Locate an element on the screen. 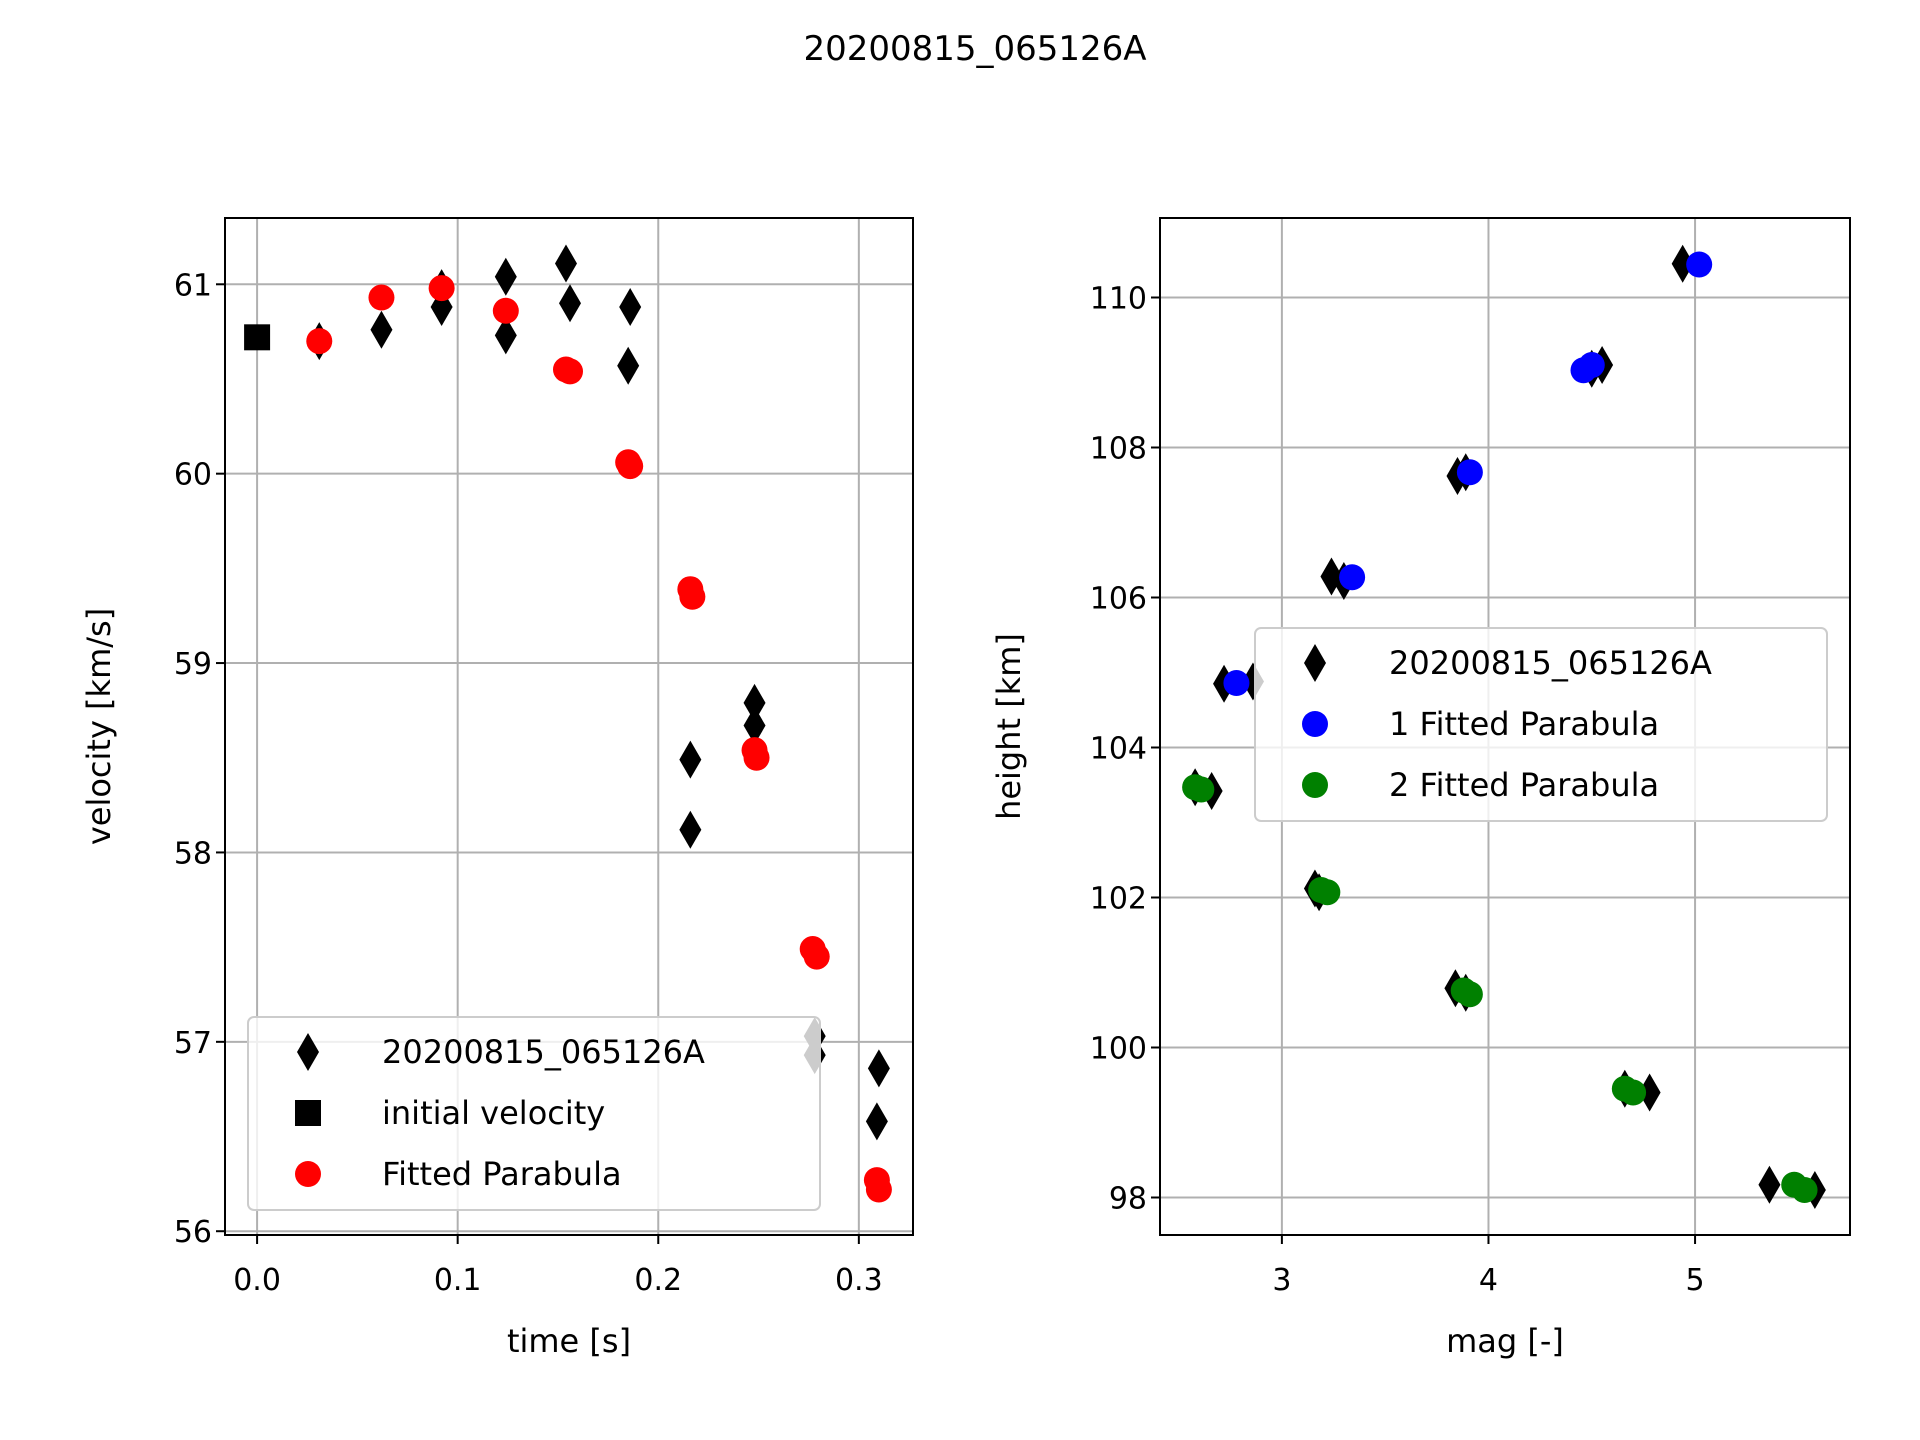 Image resolution: width=1920 pixels, height=1440 pixels. x-tick-label: 0.0 is located at coordinates (257, 1280).